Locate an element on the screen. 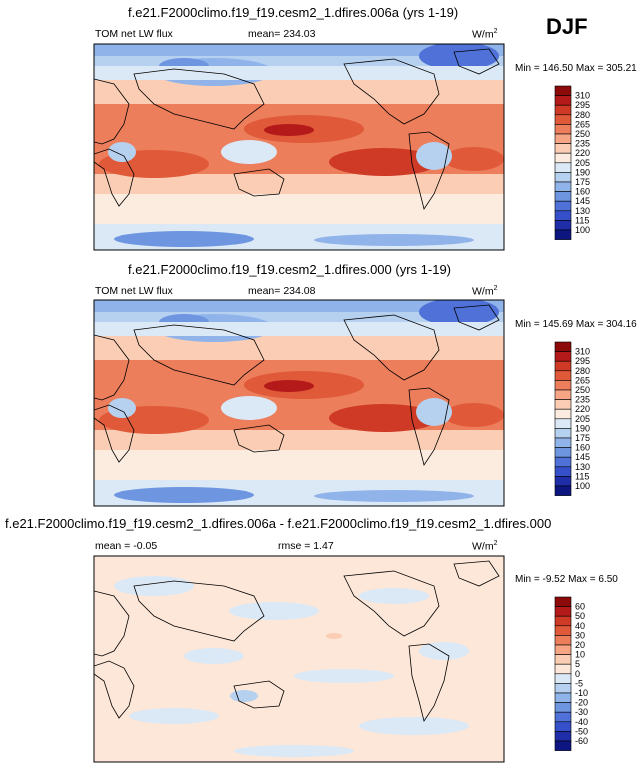  panel1-africa is located at coordinates (122, 152).